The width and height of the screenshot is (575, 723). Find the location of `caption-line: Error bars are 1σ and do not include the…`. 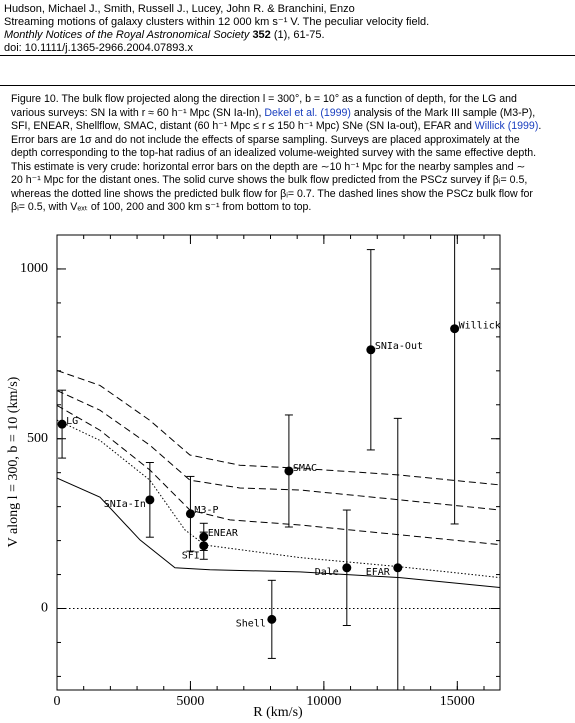

caption-line: Error bars are 1σ and do not include the… is located at coordinates (276, 141).